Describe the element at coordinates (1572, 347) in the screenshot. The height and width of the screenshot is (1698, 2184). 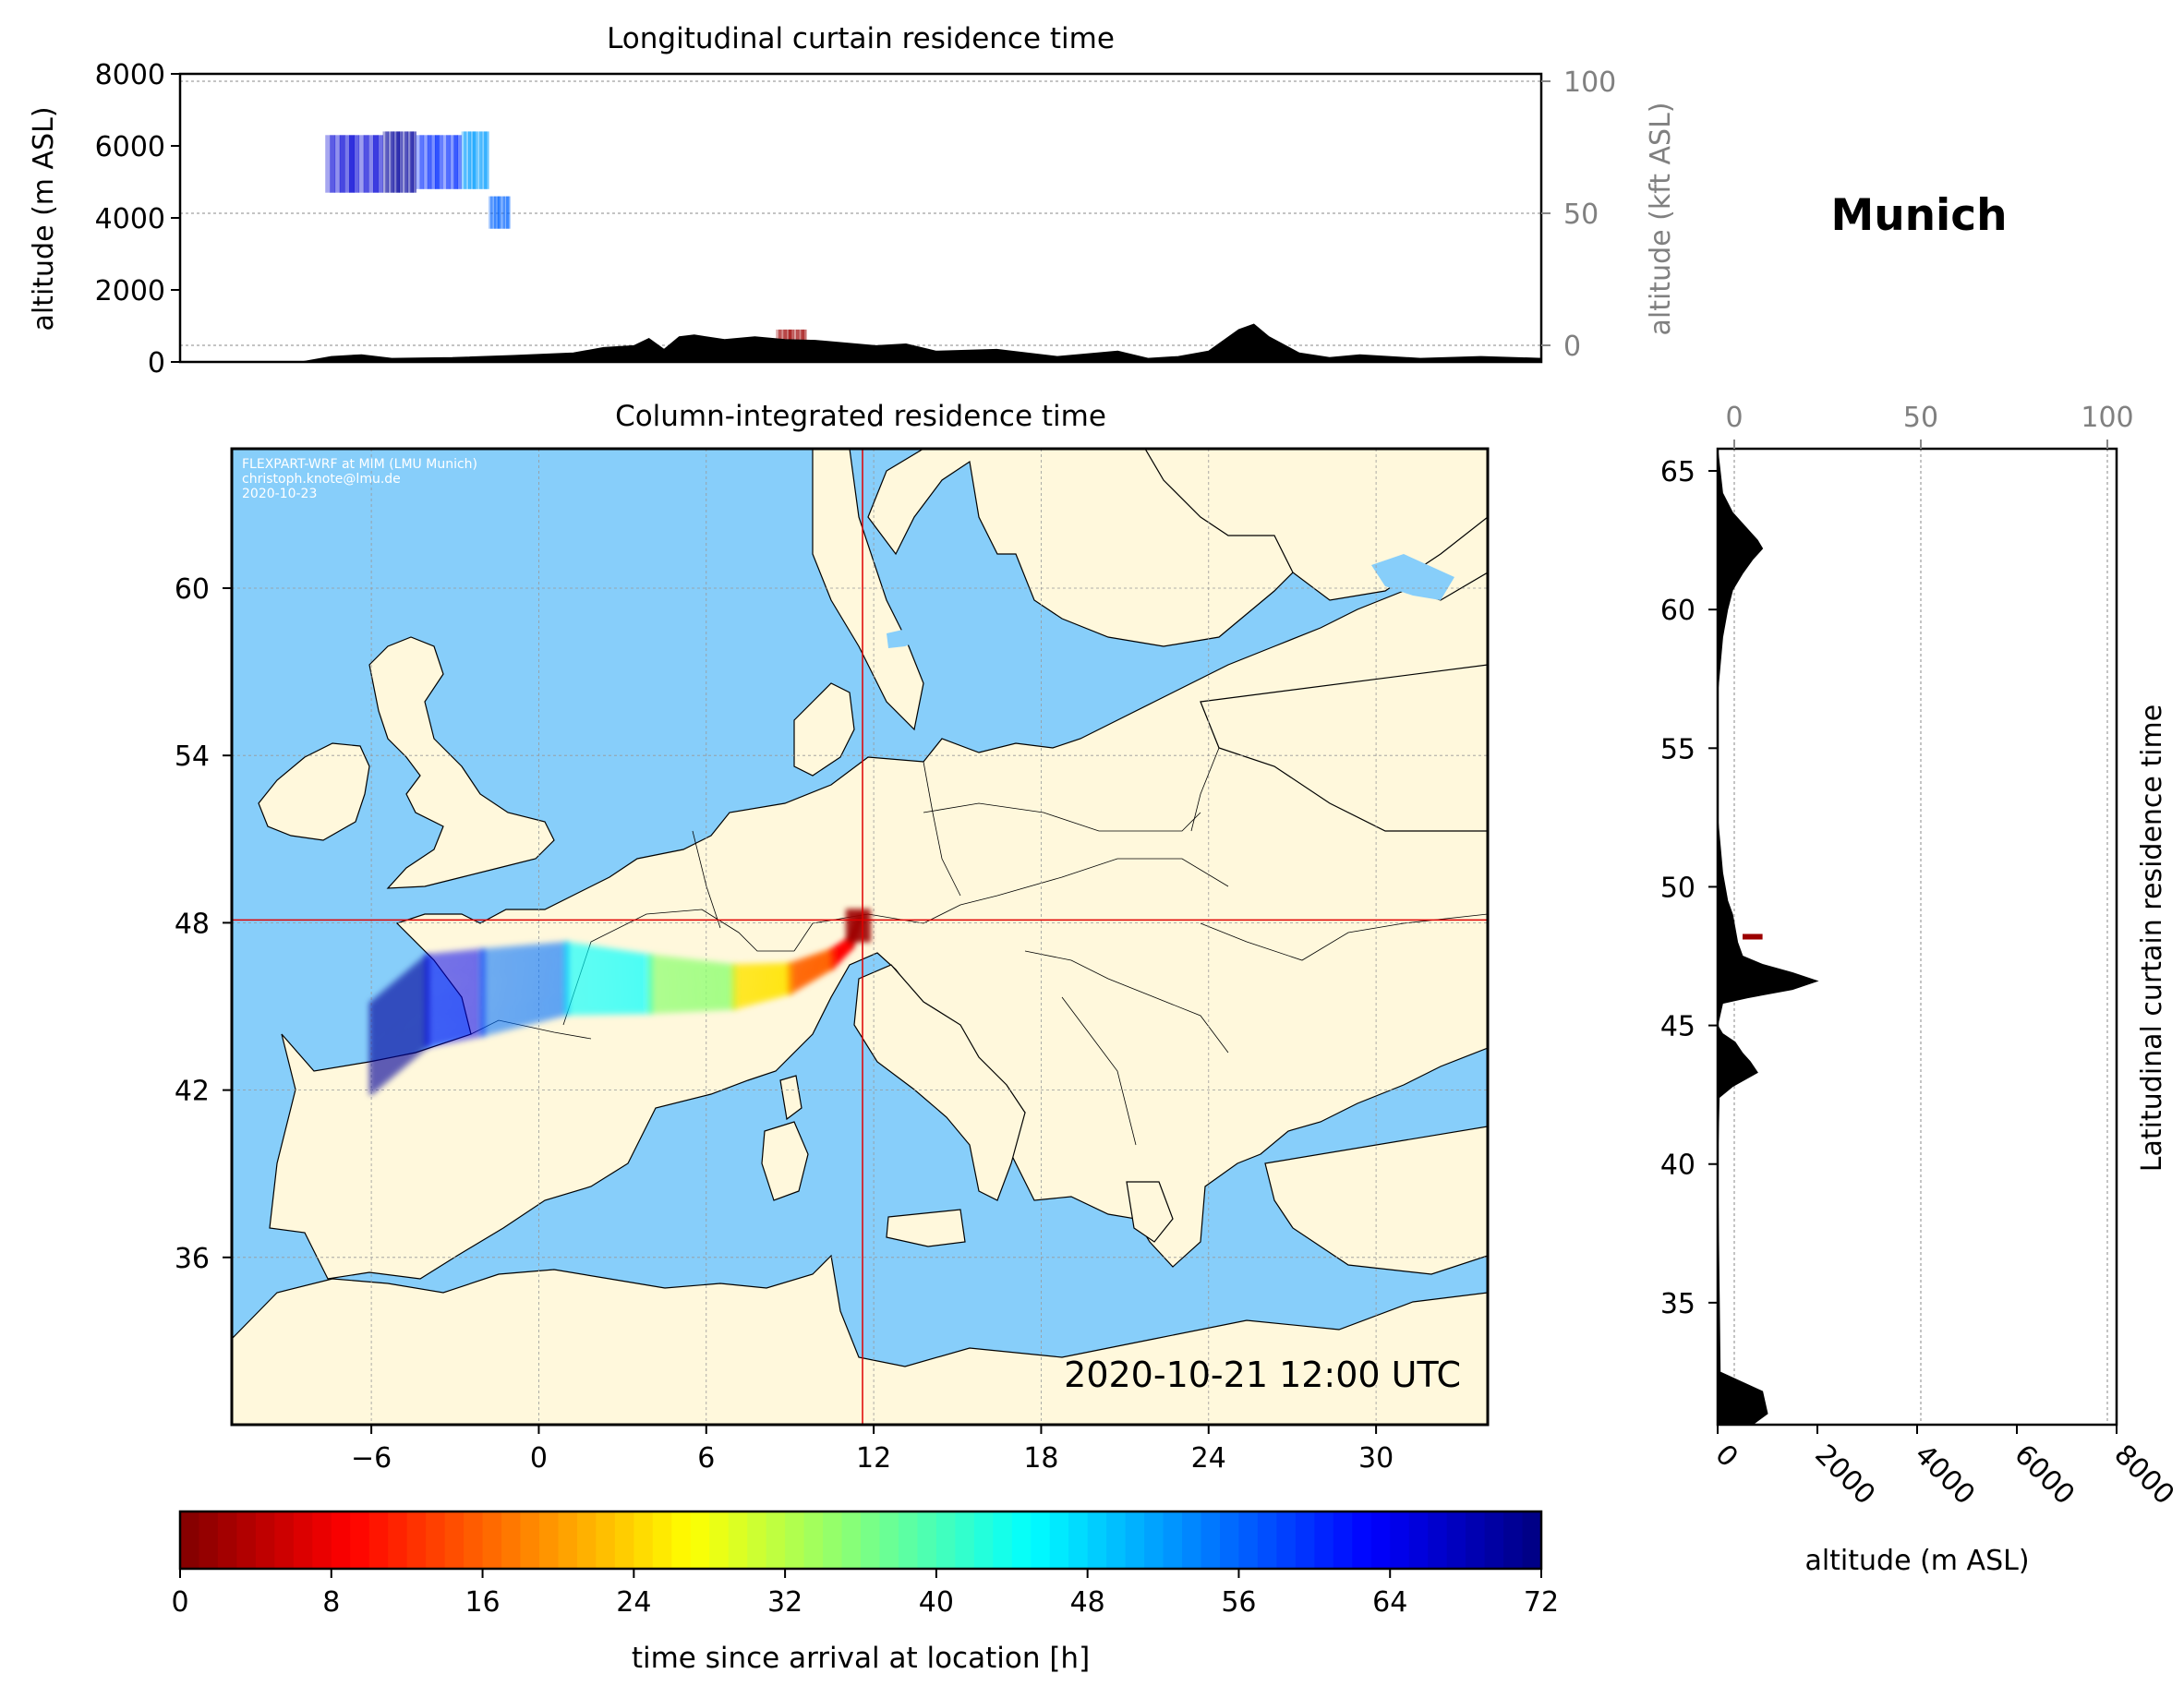
I see `top-y2tick-label: 0` at that location.